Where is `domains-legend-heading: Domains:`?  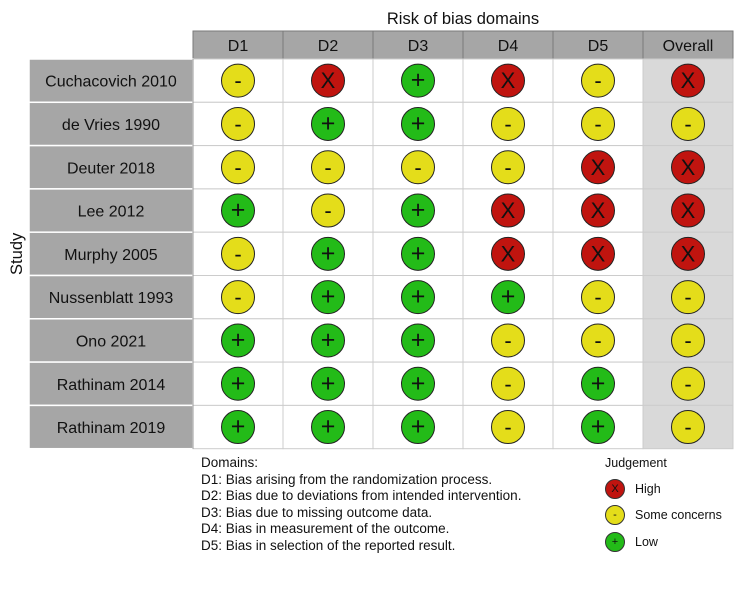
domains-legend-heading: Domains: is located at coordinates (230, 462).